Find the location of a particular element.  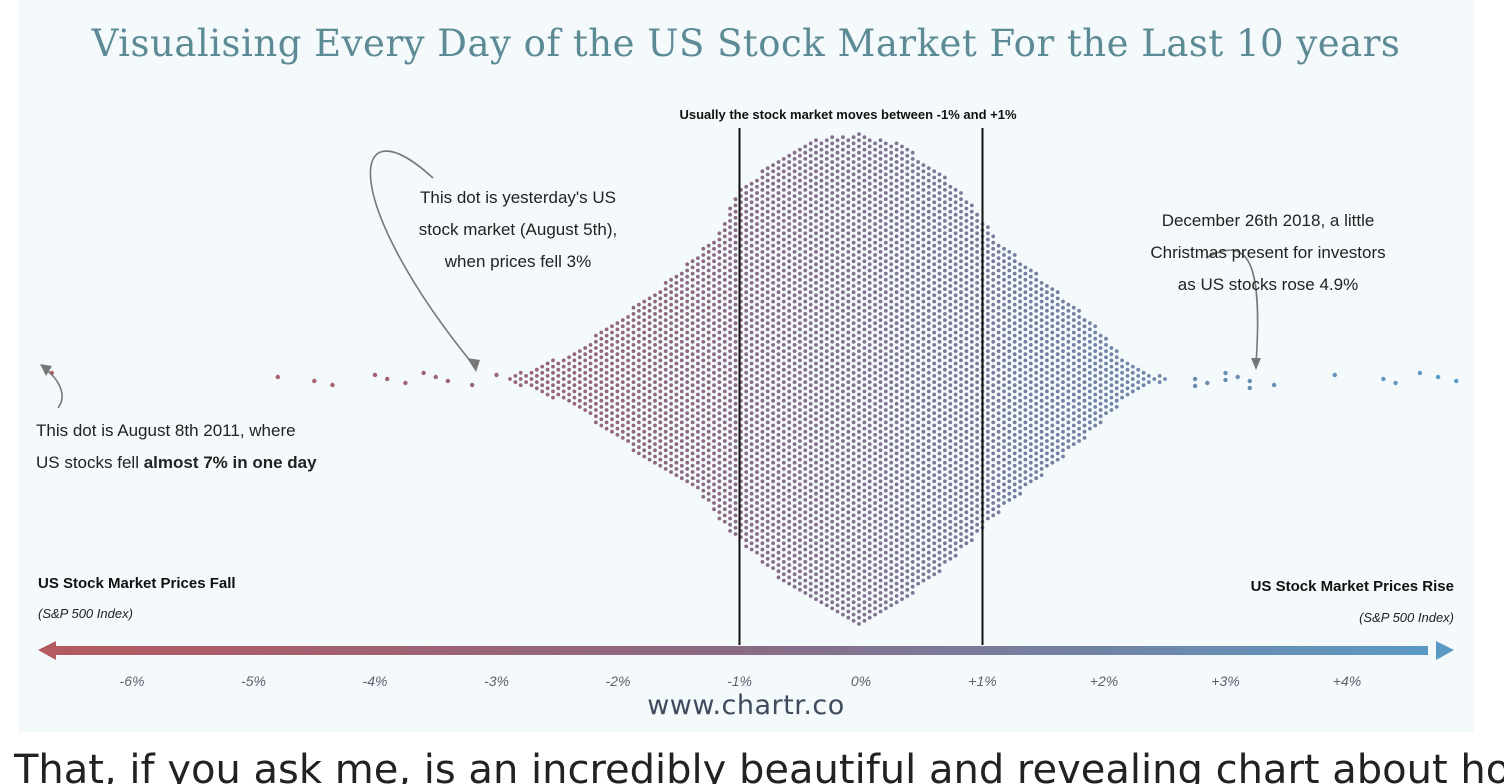

x-tick-label: +1% is located at coordinates (982, 681).